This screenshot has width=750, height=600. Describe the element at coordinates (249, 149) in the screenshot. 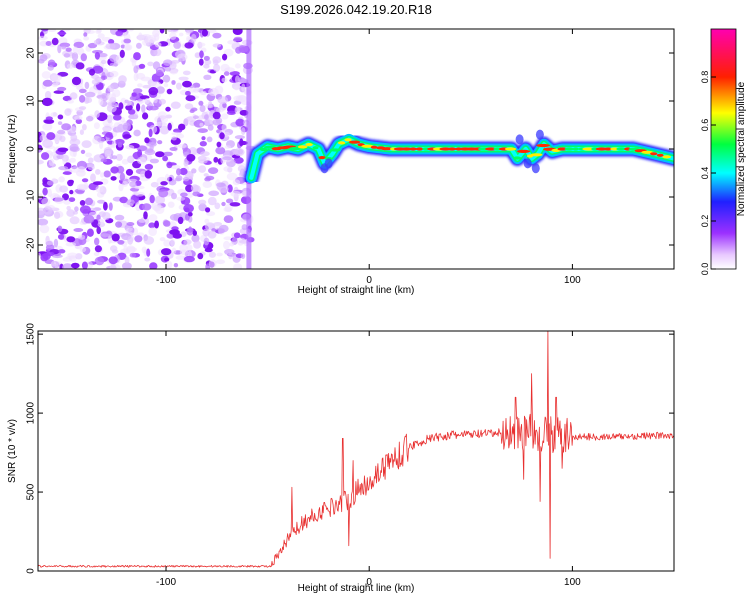

I see `noise-edge` at that location.